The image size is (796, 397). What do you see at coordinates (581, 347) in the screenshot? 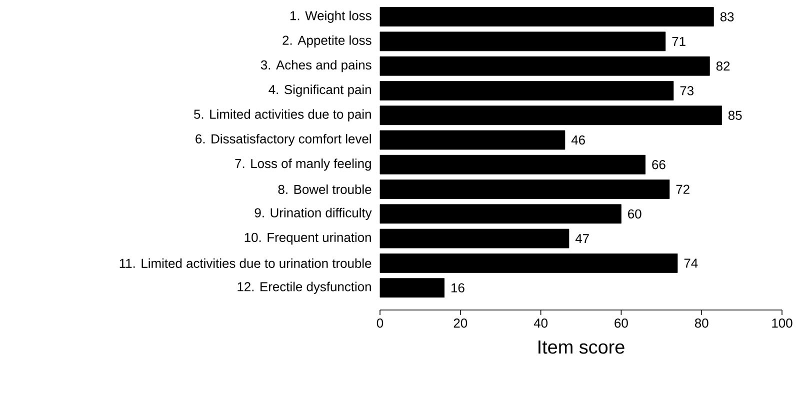
I see `x-axis-title: Item score` at bounding box center [581, 347].